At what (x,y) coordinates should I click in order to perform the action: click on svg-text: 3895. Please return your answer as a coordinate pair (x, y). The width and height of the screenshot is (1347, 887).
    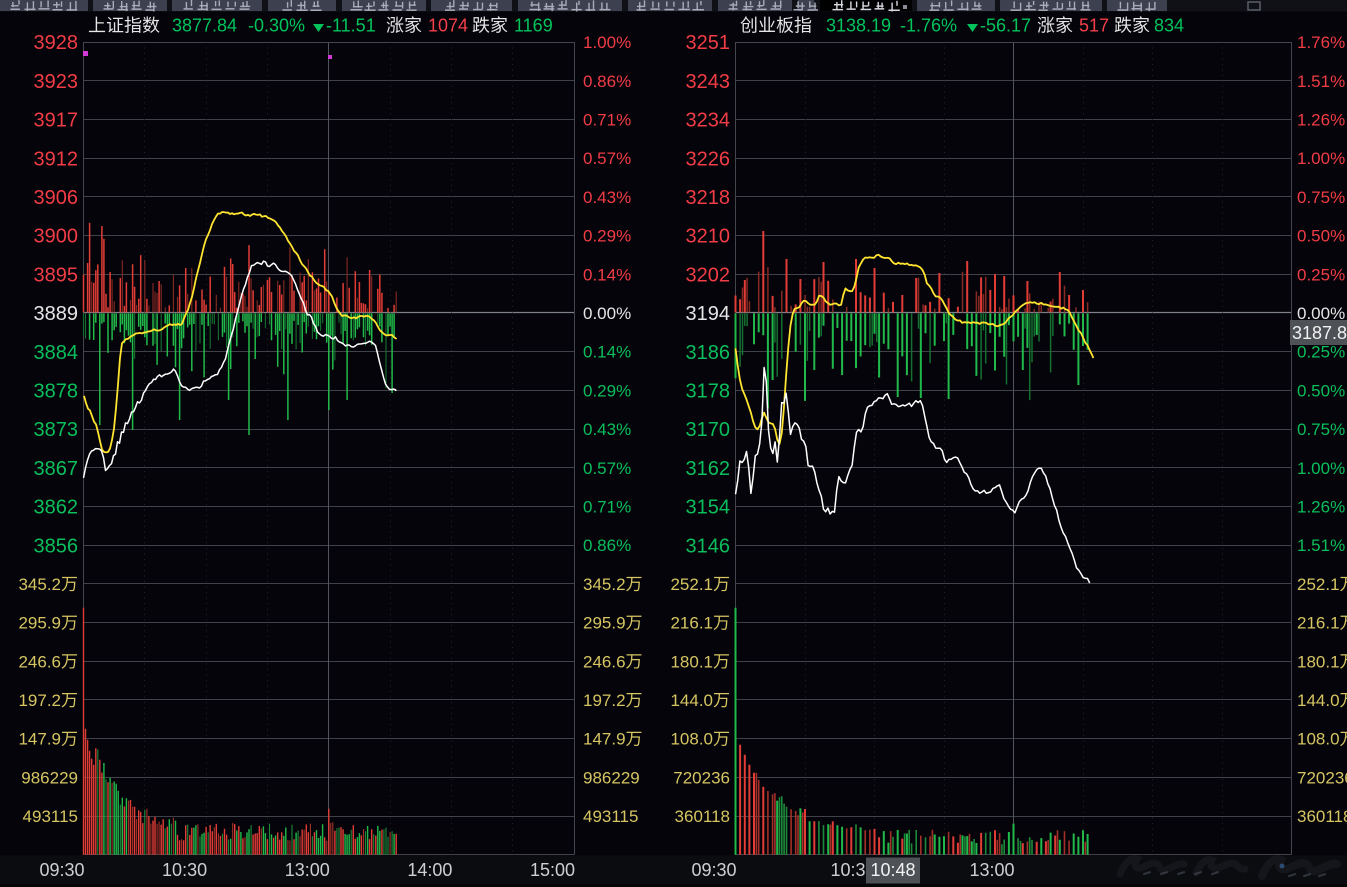
    Looking at the image, I should click on (56, 275).